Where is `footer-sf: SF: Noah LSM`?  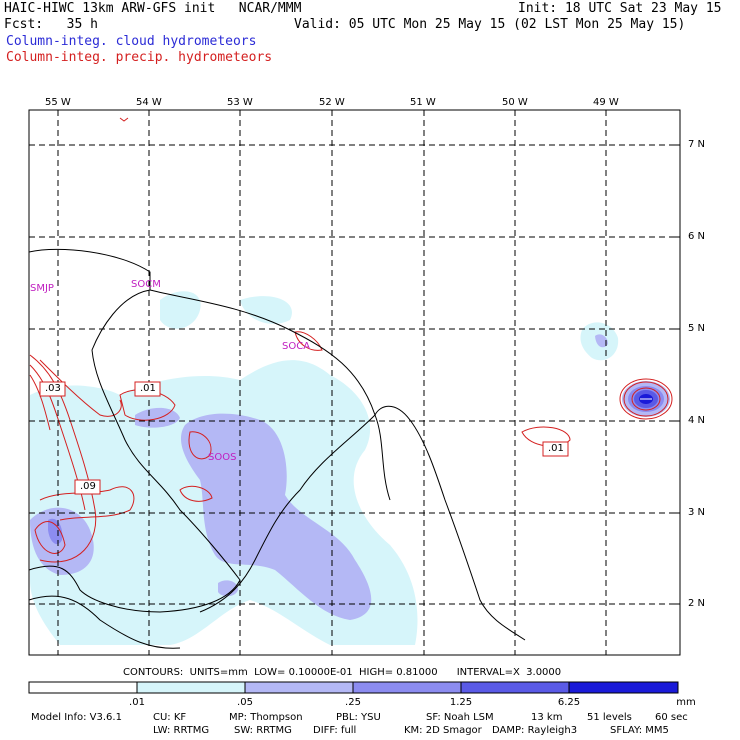
footer-sf: SF: Noah LSM is located at coordinates (460, 717).